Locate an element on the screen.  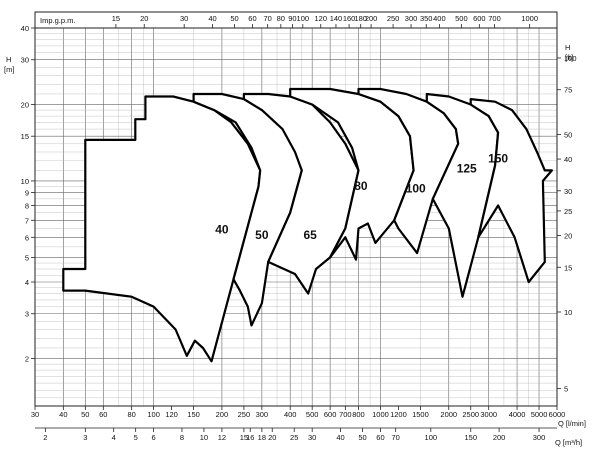
tick-label-lmin: 600 is located at coordinates (330, 414).